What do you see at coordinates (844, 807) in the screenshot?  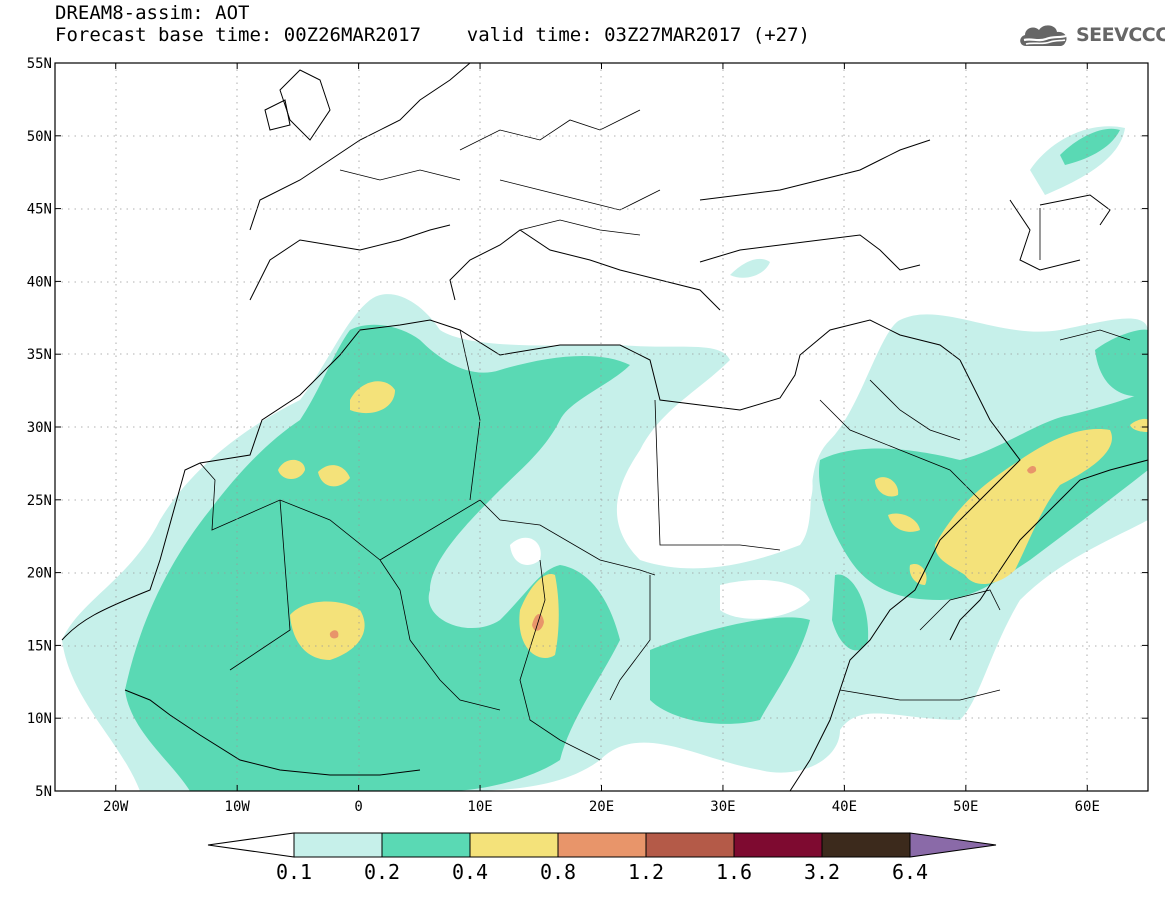 I see `lon-tick-label: 40E` at bounding box center [844, 807].